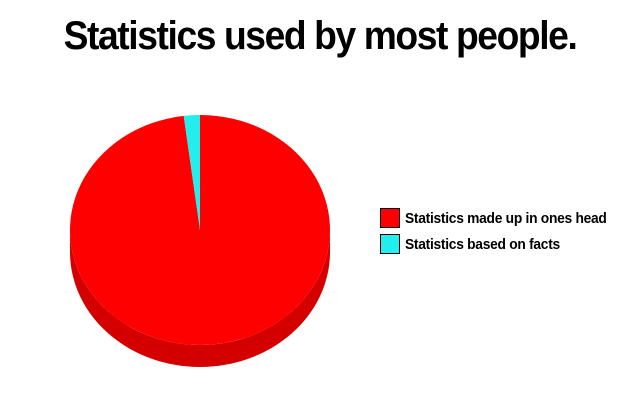 The width and height of the screenshot is (640, 405). What do you see at coordinates (320, 36) in the screenshot?
I see `chart-title: Statistics used by most people.` at bounding box center [320, 36].